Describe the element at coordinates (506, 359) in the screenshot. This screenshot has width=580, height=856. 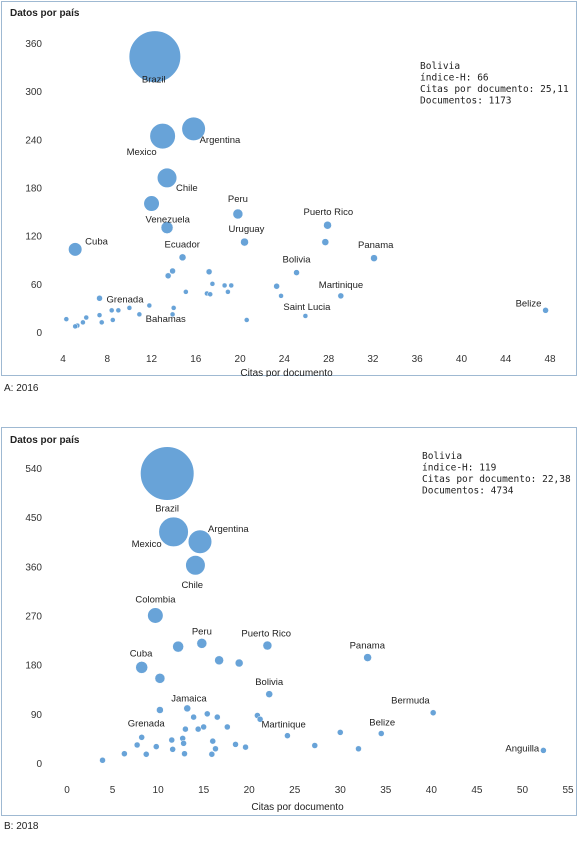
I see `x-tick-label: 44` at that location.